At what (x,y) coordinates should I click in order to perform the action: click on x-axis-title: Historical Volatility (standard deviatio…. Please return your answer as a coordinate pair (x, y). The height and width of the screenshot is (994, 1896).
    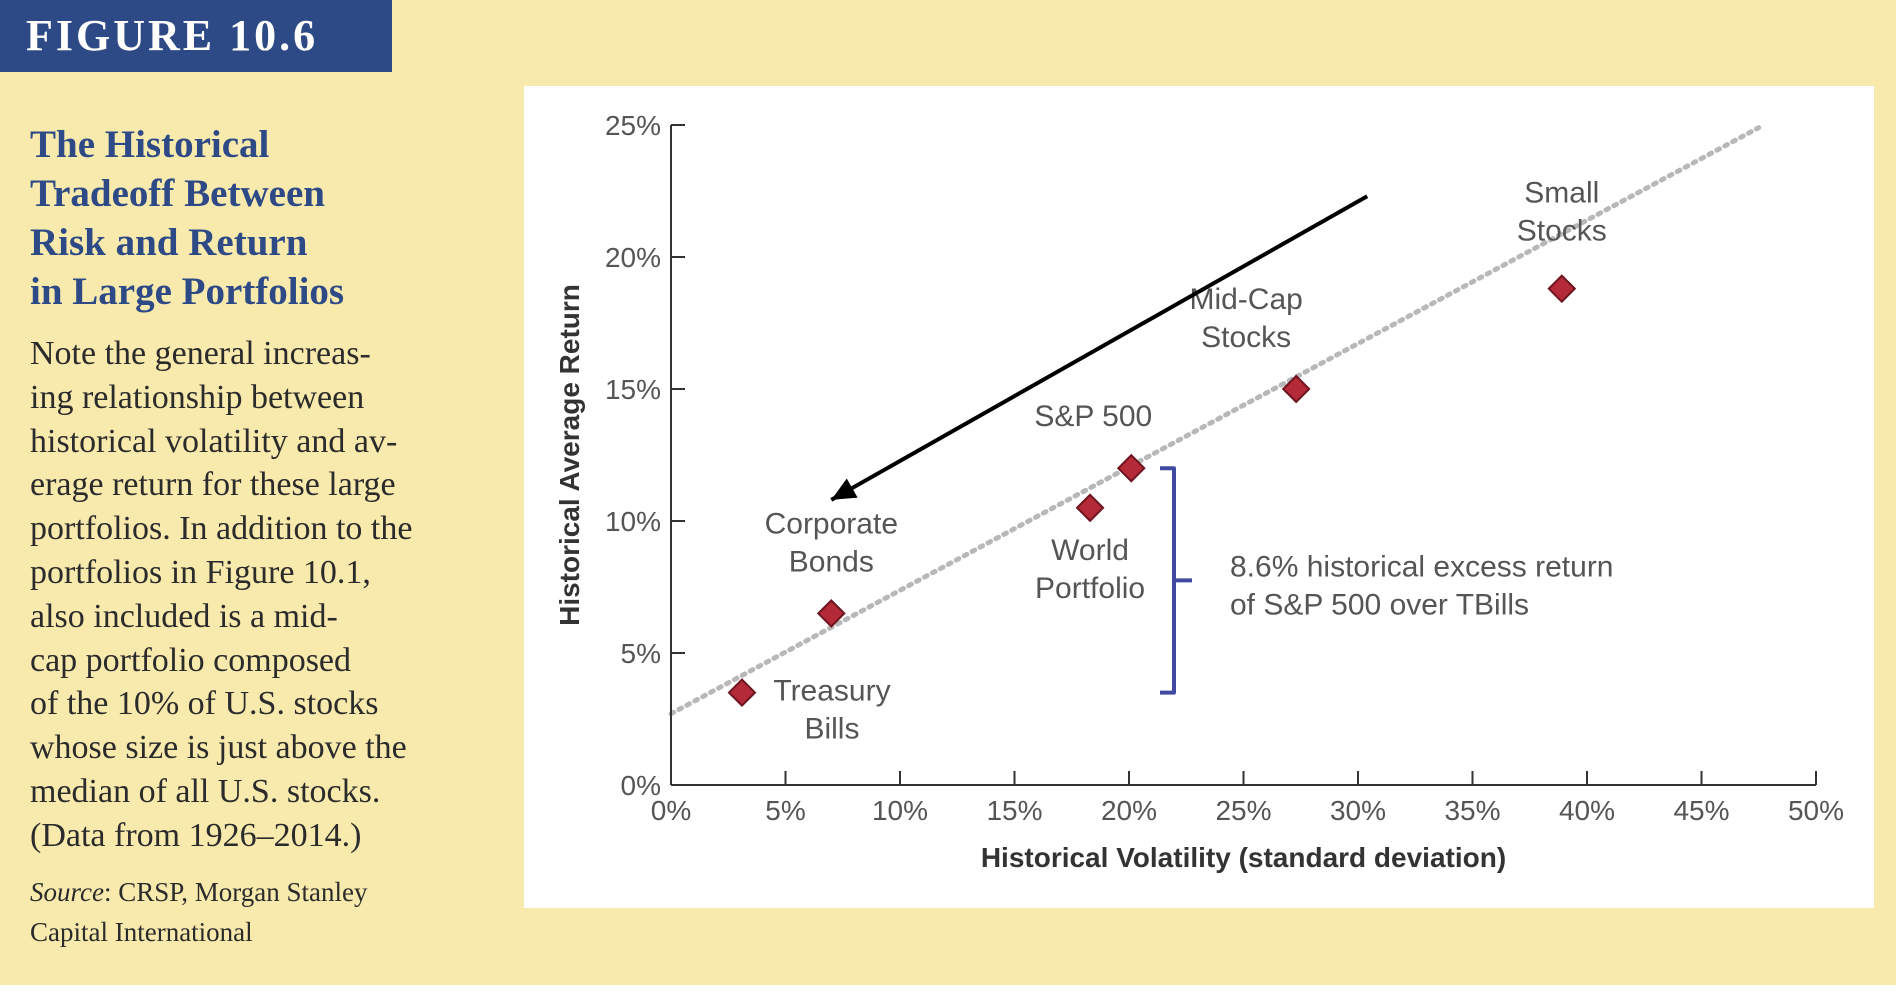
    Looking at the image, I should click on (1243, 857).